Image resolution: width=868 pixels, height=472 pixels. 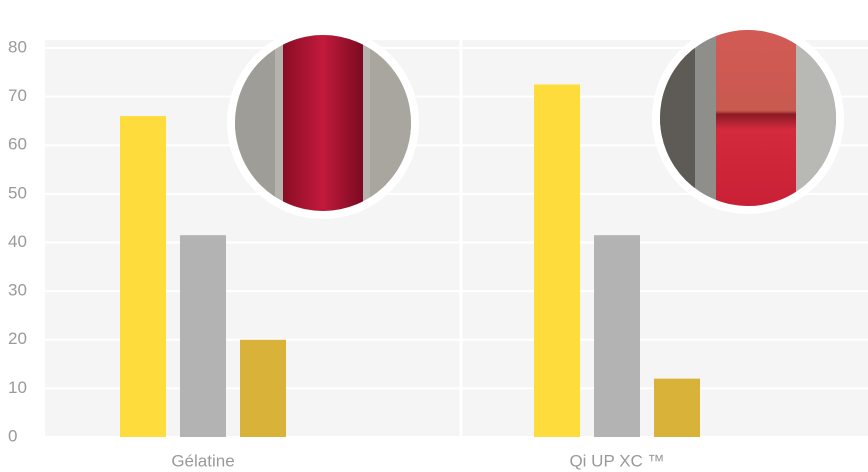 I want to click on x-tick-label: Gélatine, so click(x=202, y=460).